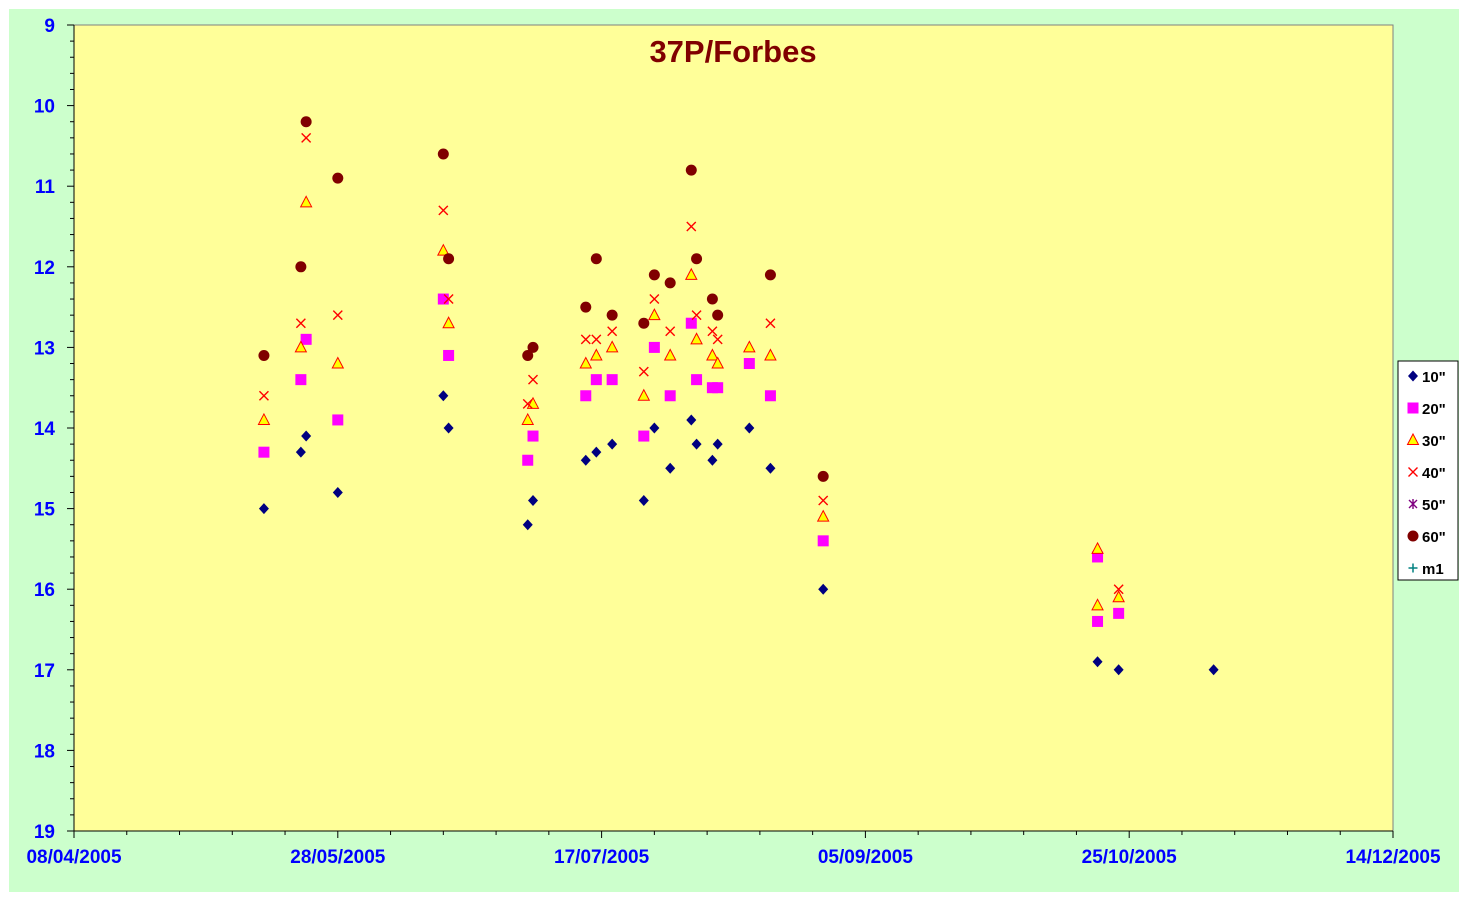  Describe the element at coordinates (866, 857) in the screenshot. I see `x-tick-label: 05/09/2005` at that location.